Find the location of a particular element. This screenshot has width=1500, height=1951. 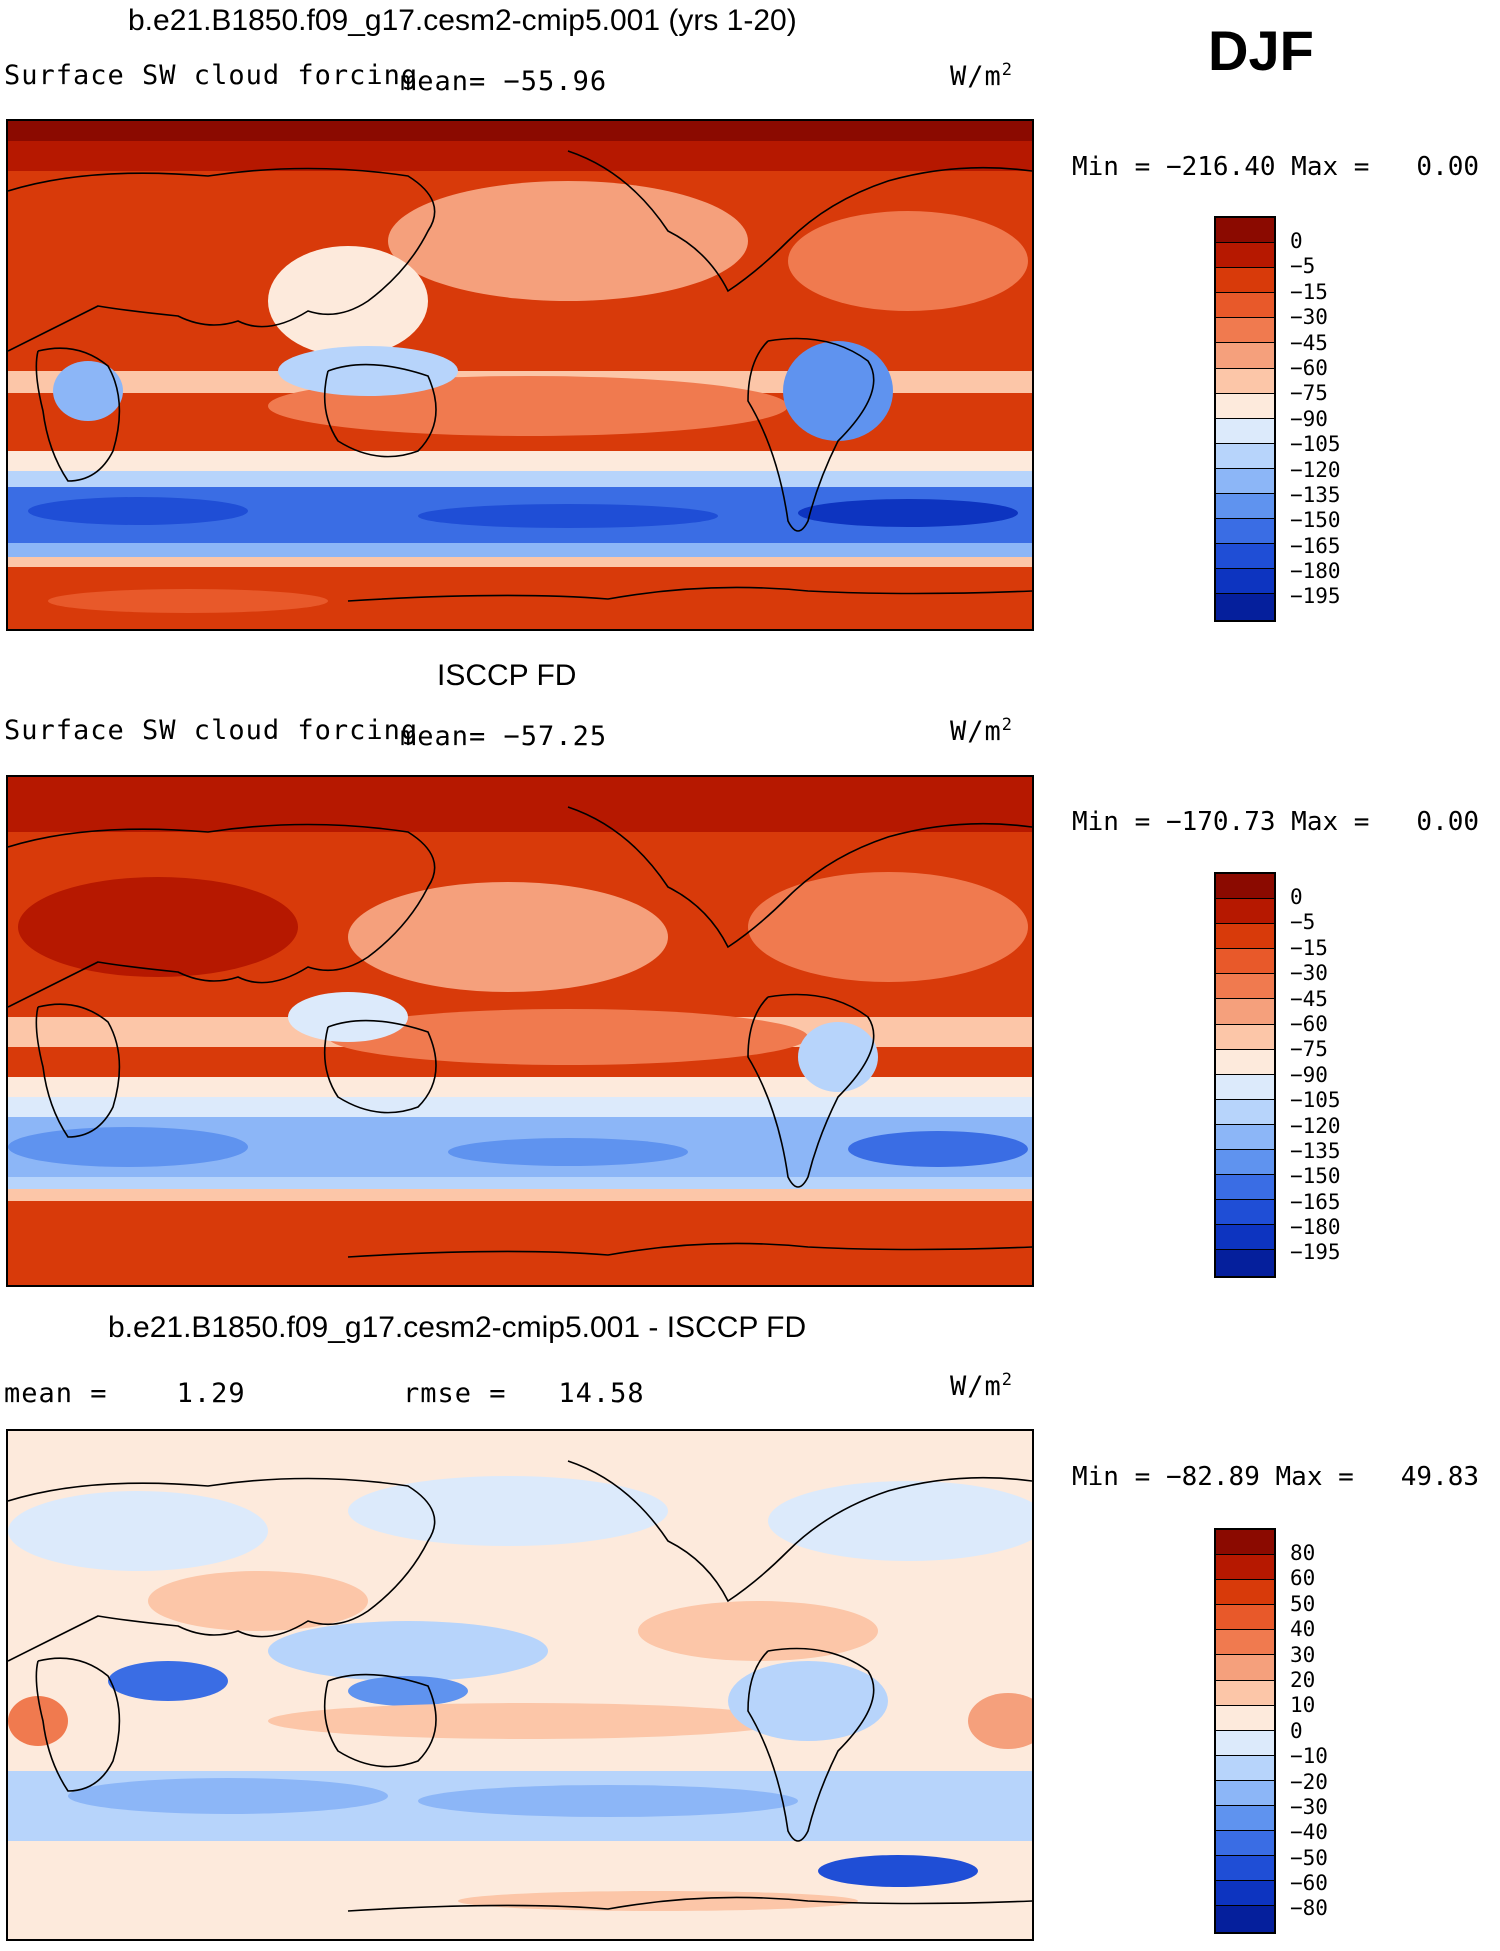

colorbar-tick-label: −10 is located at coordinates (1309, 1756).